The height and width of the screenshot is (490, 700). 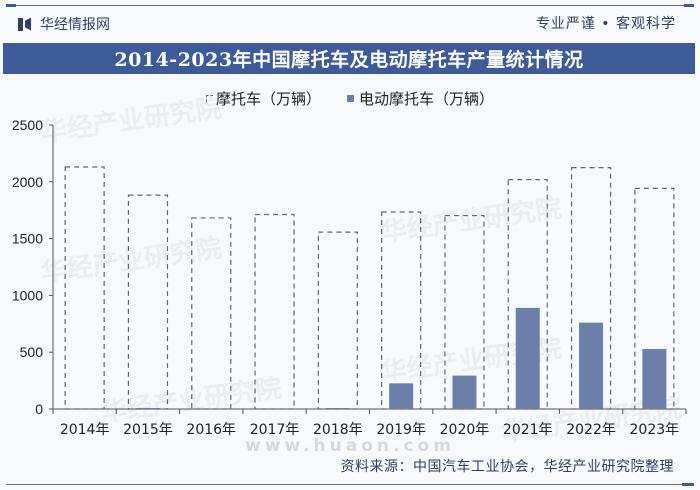 What do you see at coordinates (209, 98) in the screenshot?
I see `legend-swatch-dashed-icon` at bounding box center [209, 98].